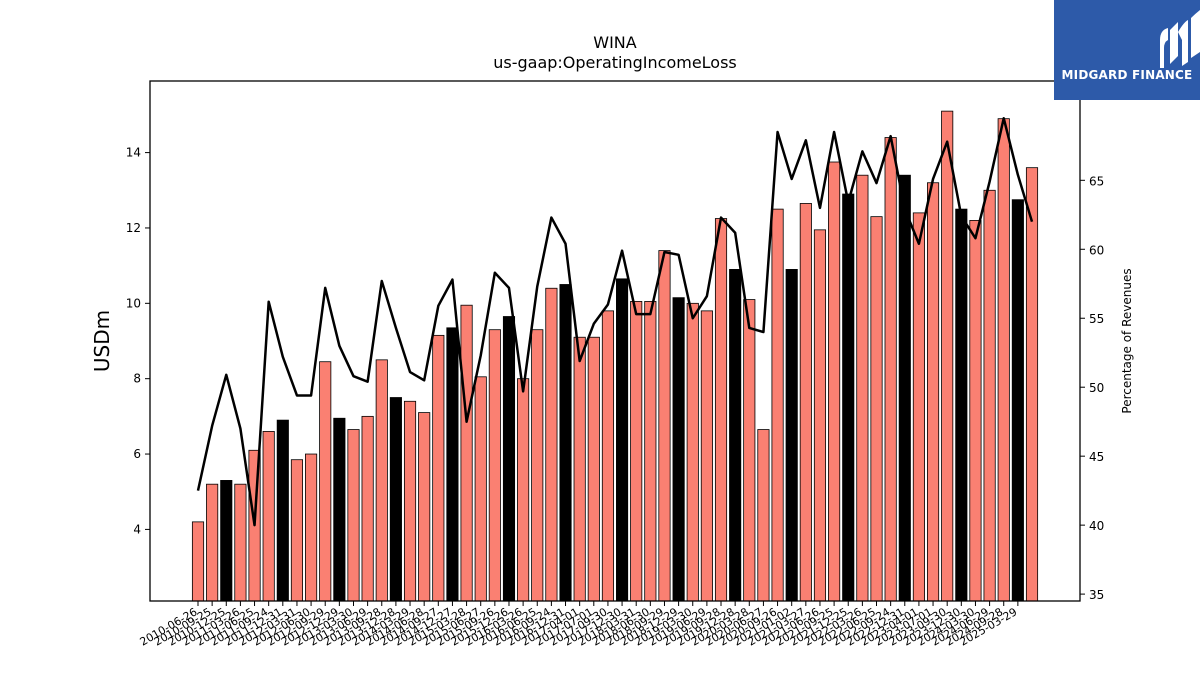 The height and width of the screenshot is (675, 1200). I want to click on y-axis-right: 35 40 45 50 55 60 65, so click(1092, 388).